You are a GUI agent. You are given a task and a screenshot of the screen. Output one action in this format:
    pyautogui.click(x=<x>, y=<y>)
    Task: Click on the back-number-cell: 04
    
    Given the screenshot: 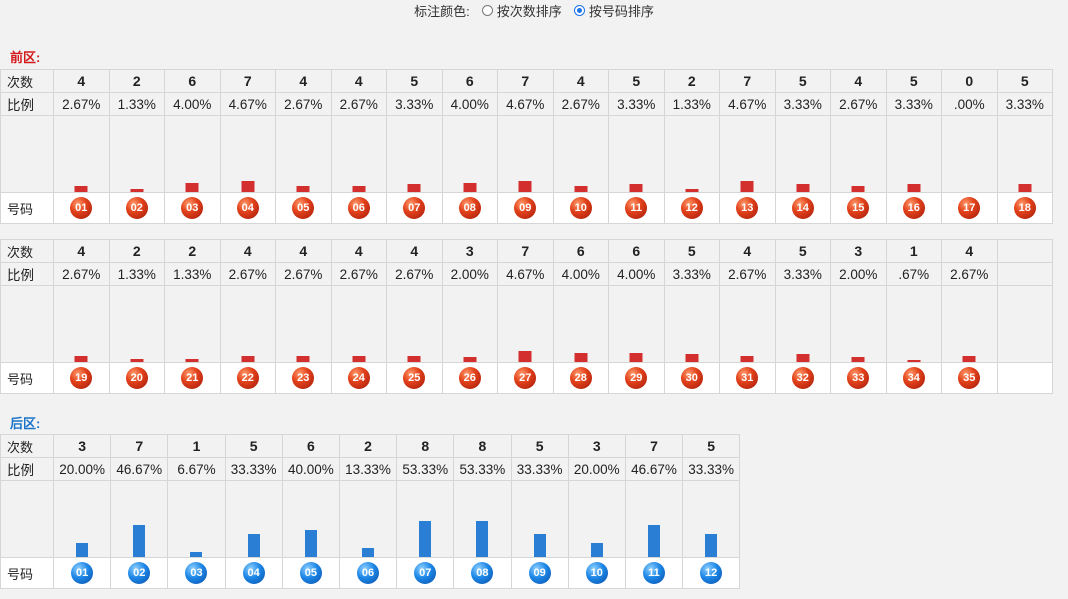 What is the action you would take?
    pyautogui.click(x=253, y=573)
    